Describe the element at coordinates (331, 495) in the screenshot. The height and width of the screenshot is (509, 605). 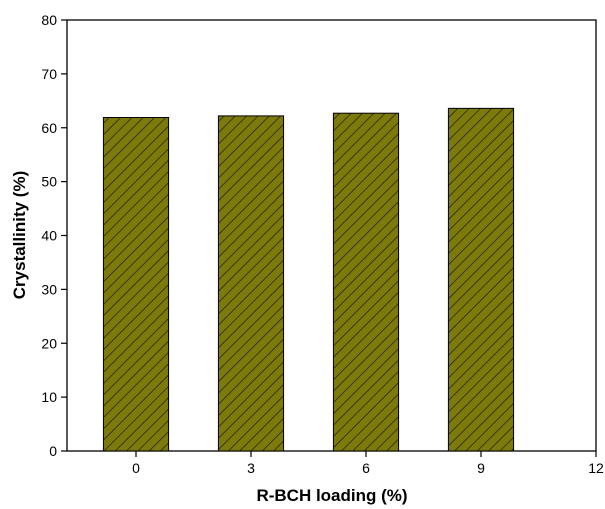
I see `x-axis-title: R-BCH loading (%)` at that location.